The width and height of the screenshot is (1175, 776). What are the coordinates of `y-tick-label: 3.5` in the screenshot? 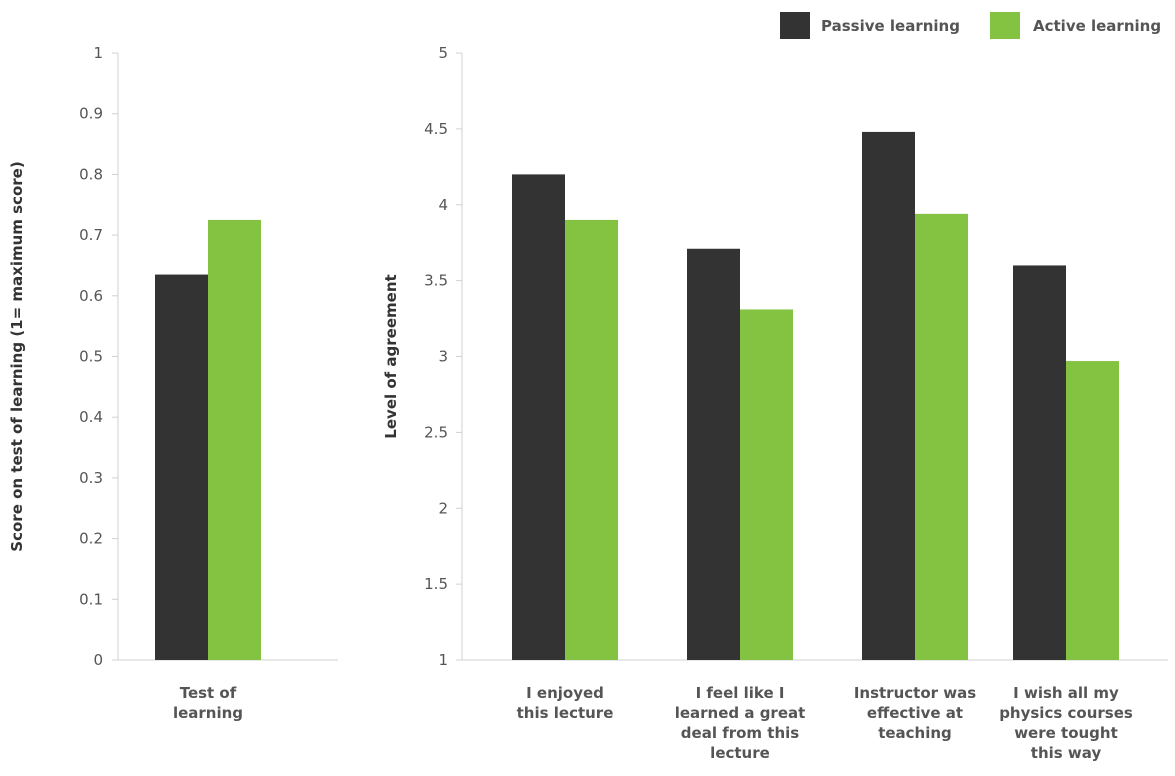 It's located at (436, 281).